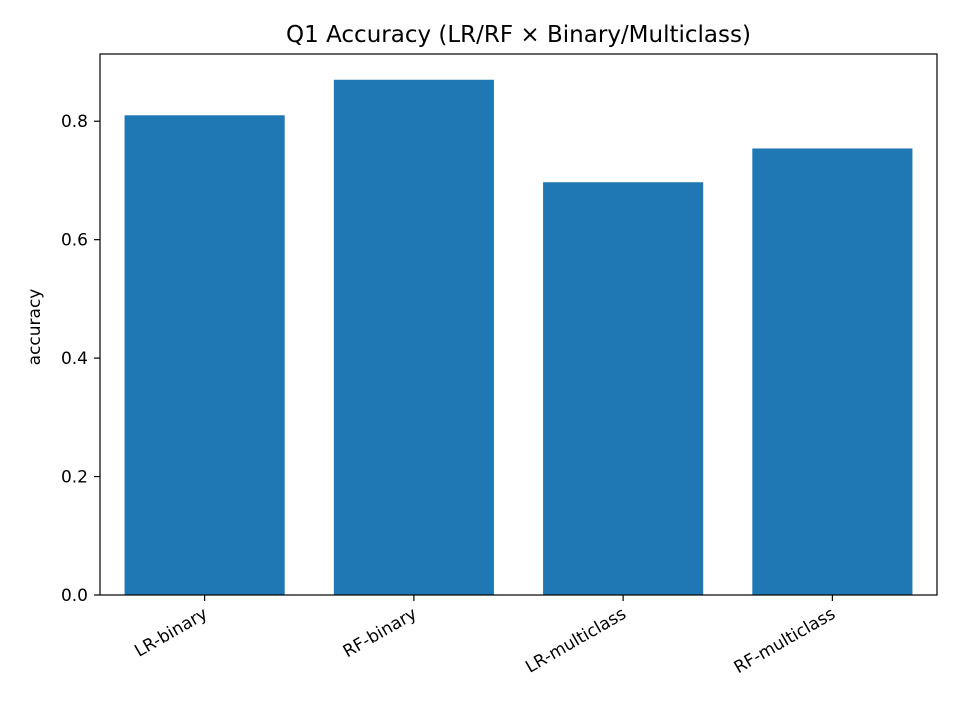 The height and width of the screenshot is (720, 960). What do you see at coordinates (623, 388) in the screenshot?
I see `bar-lr-multiclass` at bounding box center [623, 388].